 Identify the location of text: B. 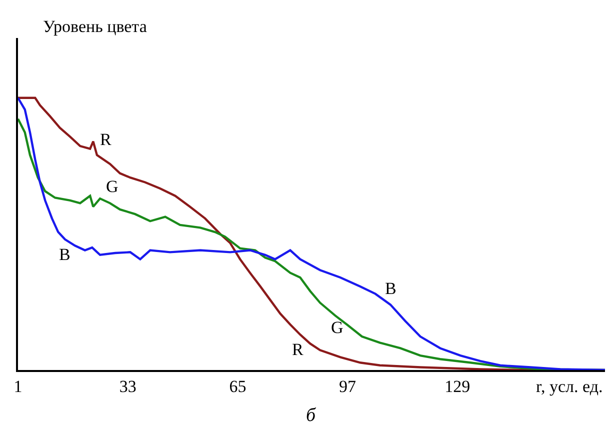
(390, 288).